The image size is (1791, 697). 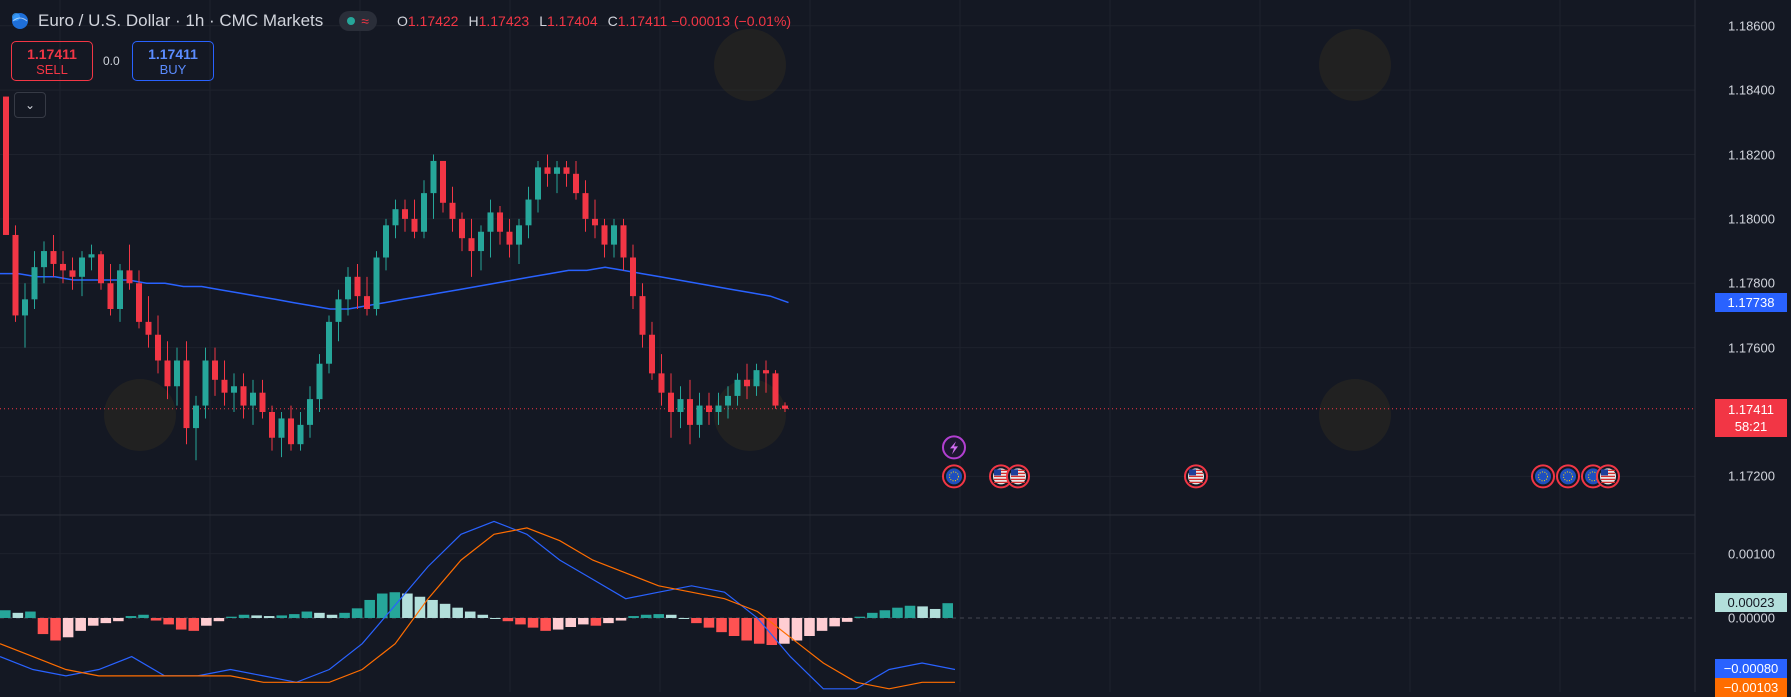 I want to click on buy-button: 1.17411 BUY, so click(x=173, y=61).